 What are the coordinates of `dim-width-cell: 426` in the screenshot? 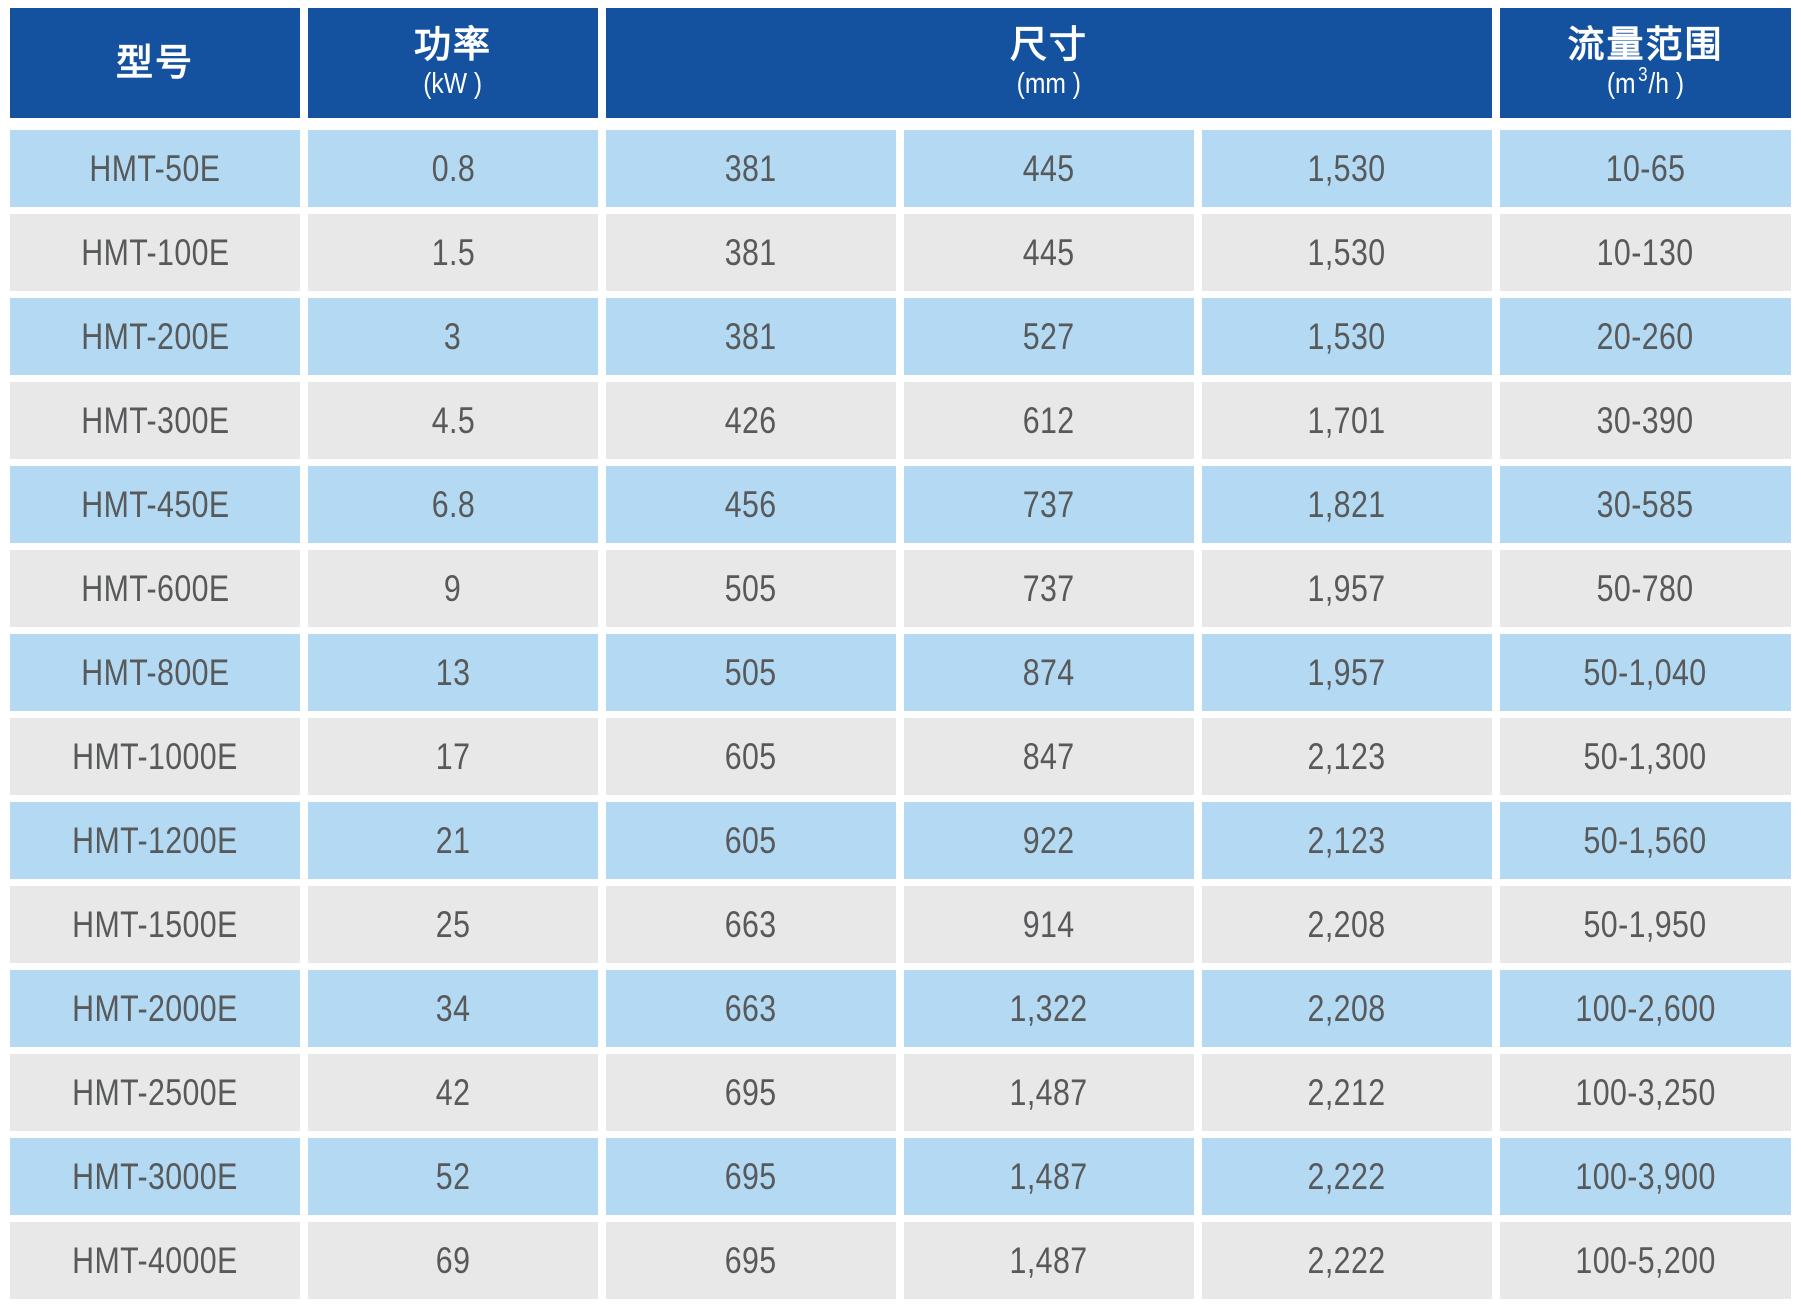 It's located at (751, 420).